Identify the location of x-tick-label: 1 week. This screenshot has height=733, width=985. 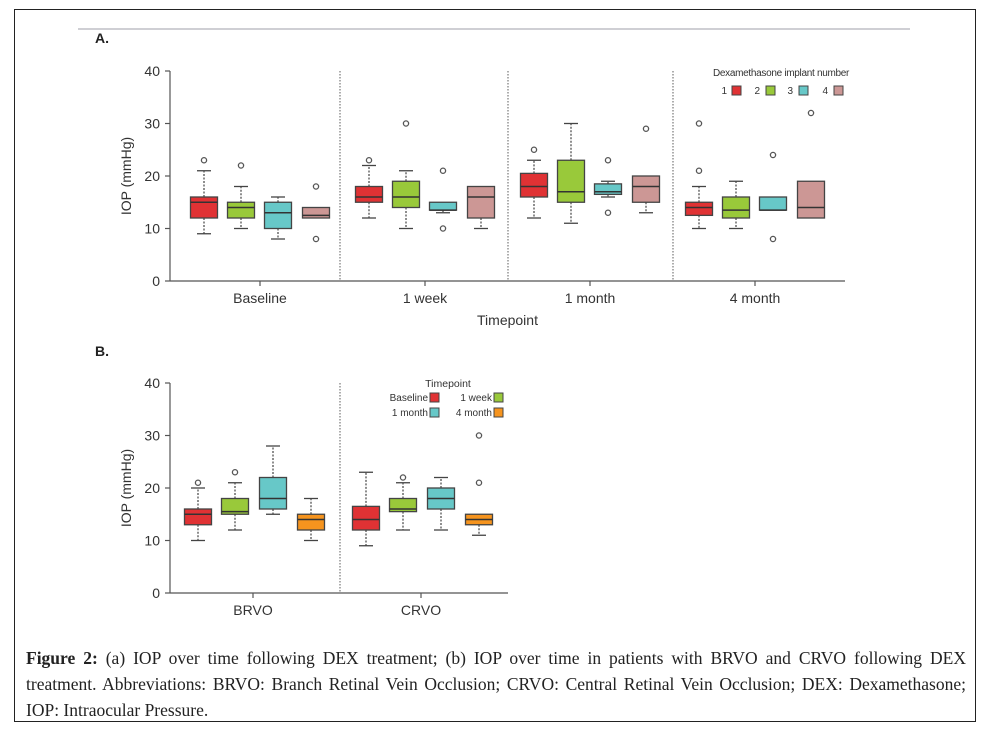
(425, 298).